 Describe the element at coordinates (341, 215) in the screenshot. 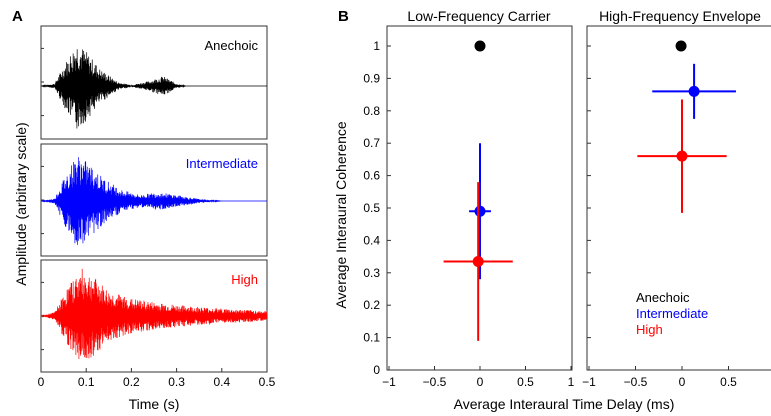

I see `panel-b-ylabel: Average Interaural Coherence` at that location.